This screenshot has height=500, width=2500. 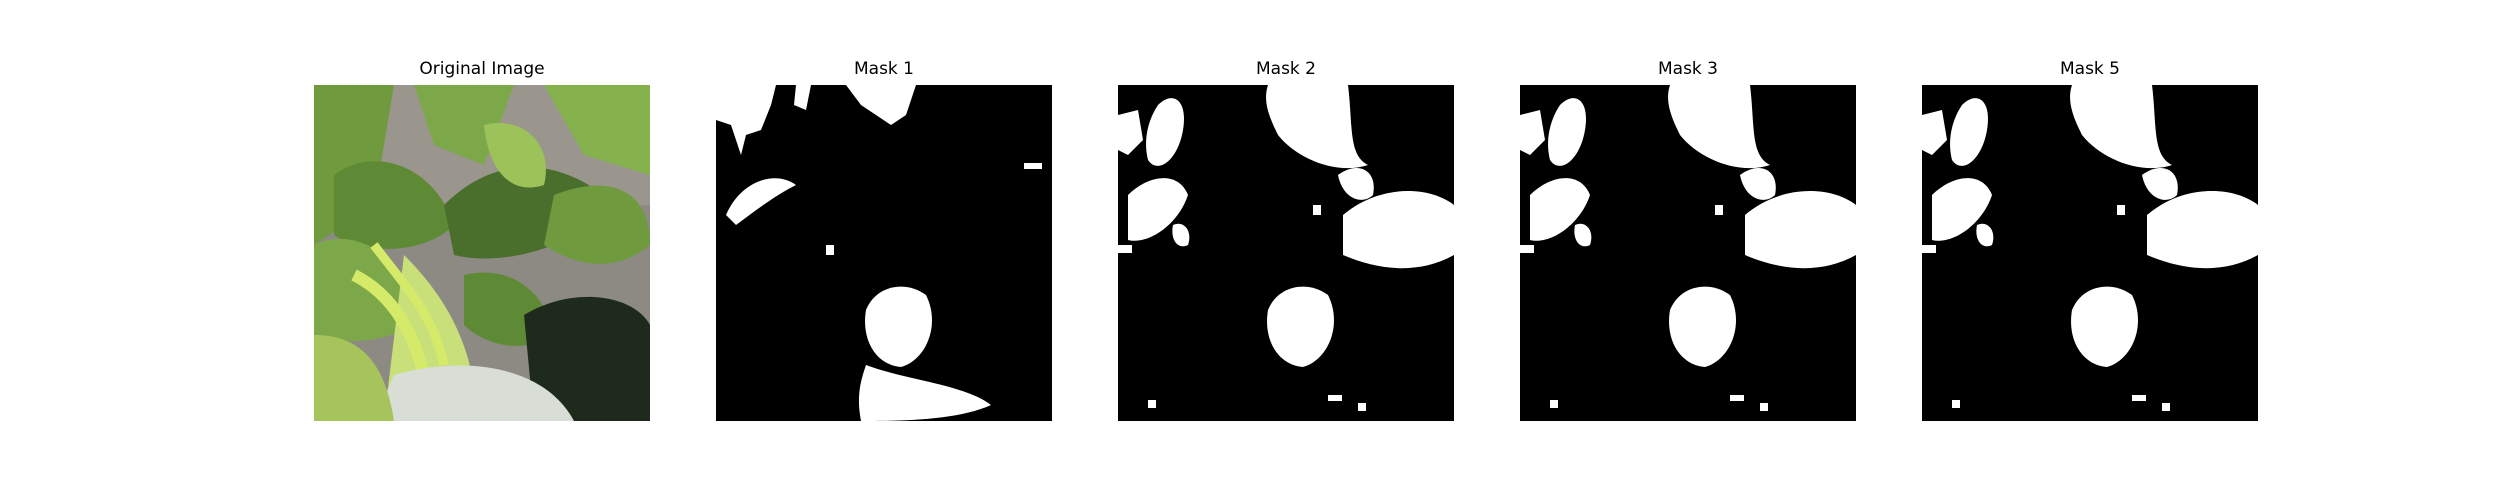 I want to click on panel-mask-3: Mask 3, so click(x=1688, y=238).